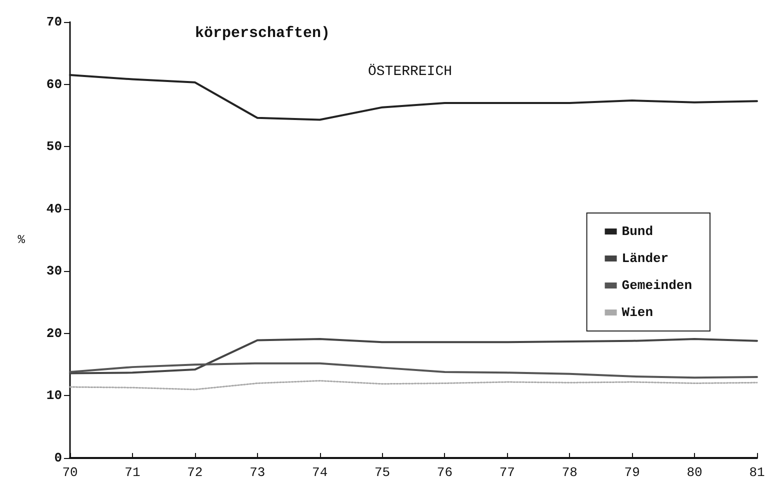  What do you see at coordinates (195, 472) in the screenshot?
I see `x-tick-label: 72` at bounding box center [195, 472].